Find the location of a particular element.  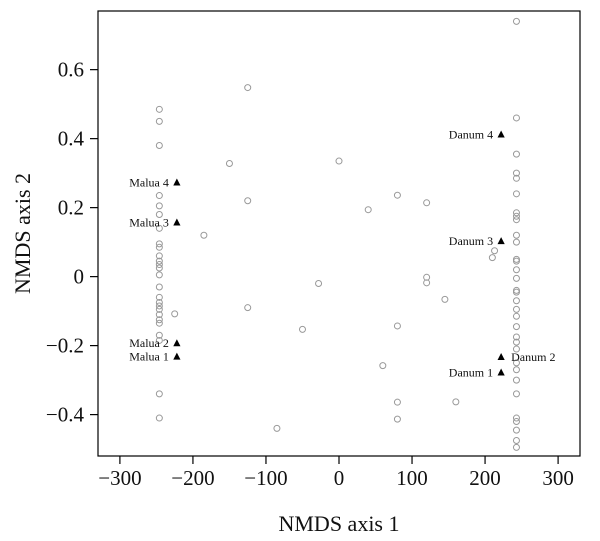

x-axis-title: NMDS axis 1 is located at coordinates (338, 523).